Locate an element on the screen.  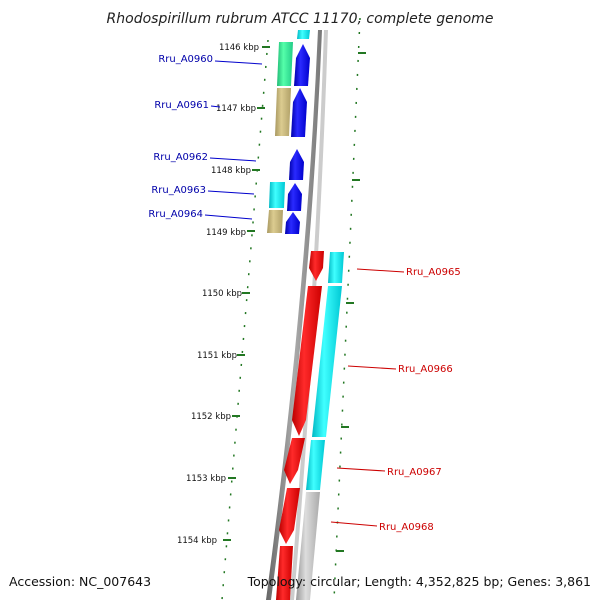
gene-label-rru-a0966: Rru_A0966 is located at coordinates (425, 369).